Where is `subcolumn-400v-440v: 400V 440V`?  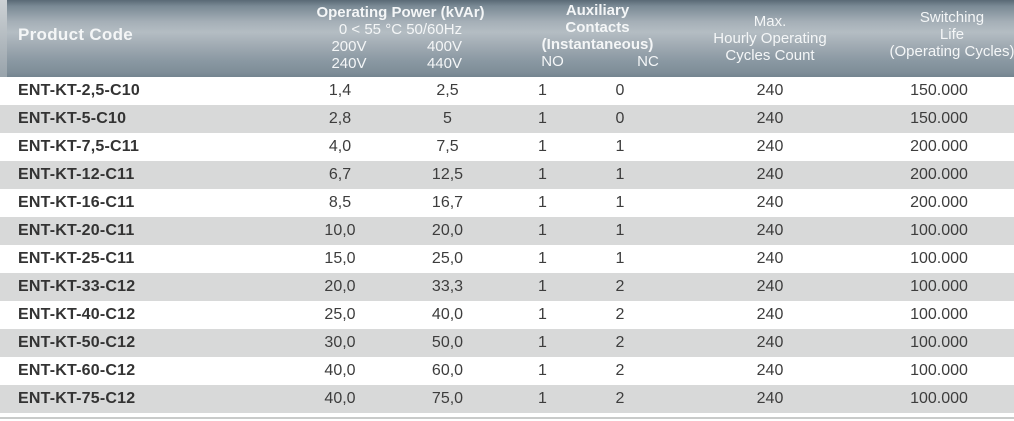 subcolumn-400v-440v: 400V 440V is located at coordinates (444, 55).